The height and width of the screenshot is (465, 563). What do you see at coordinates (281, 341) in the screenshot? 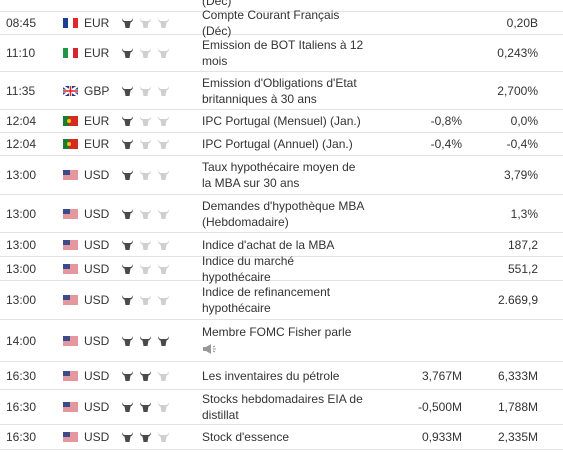
I see `event-row: 14:00 USD Membre FOMC Fisher parle` at bounding box center [281, 341].